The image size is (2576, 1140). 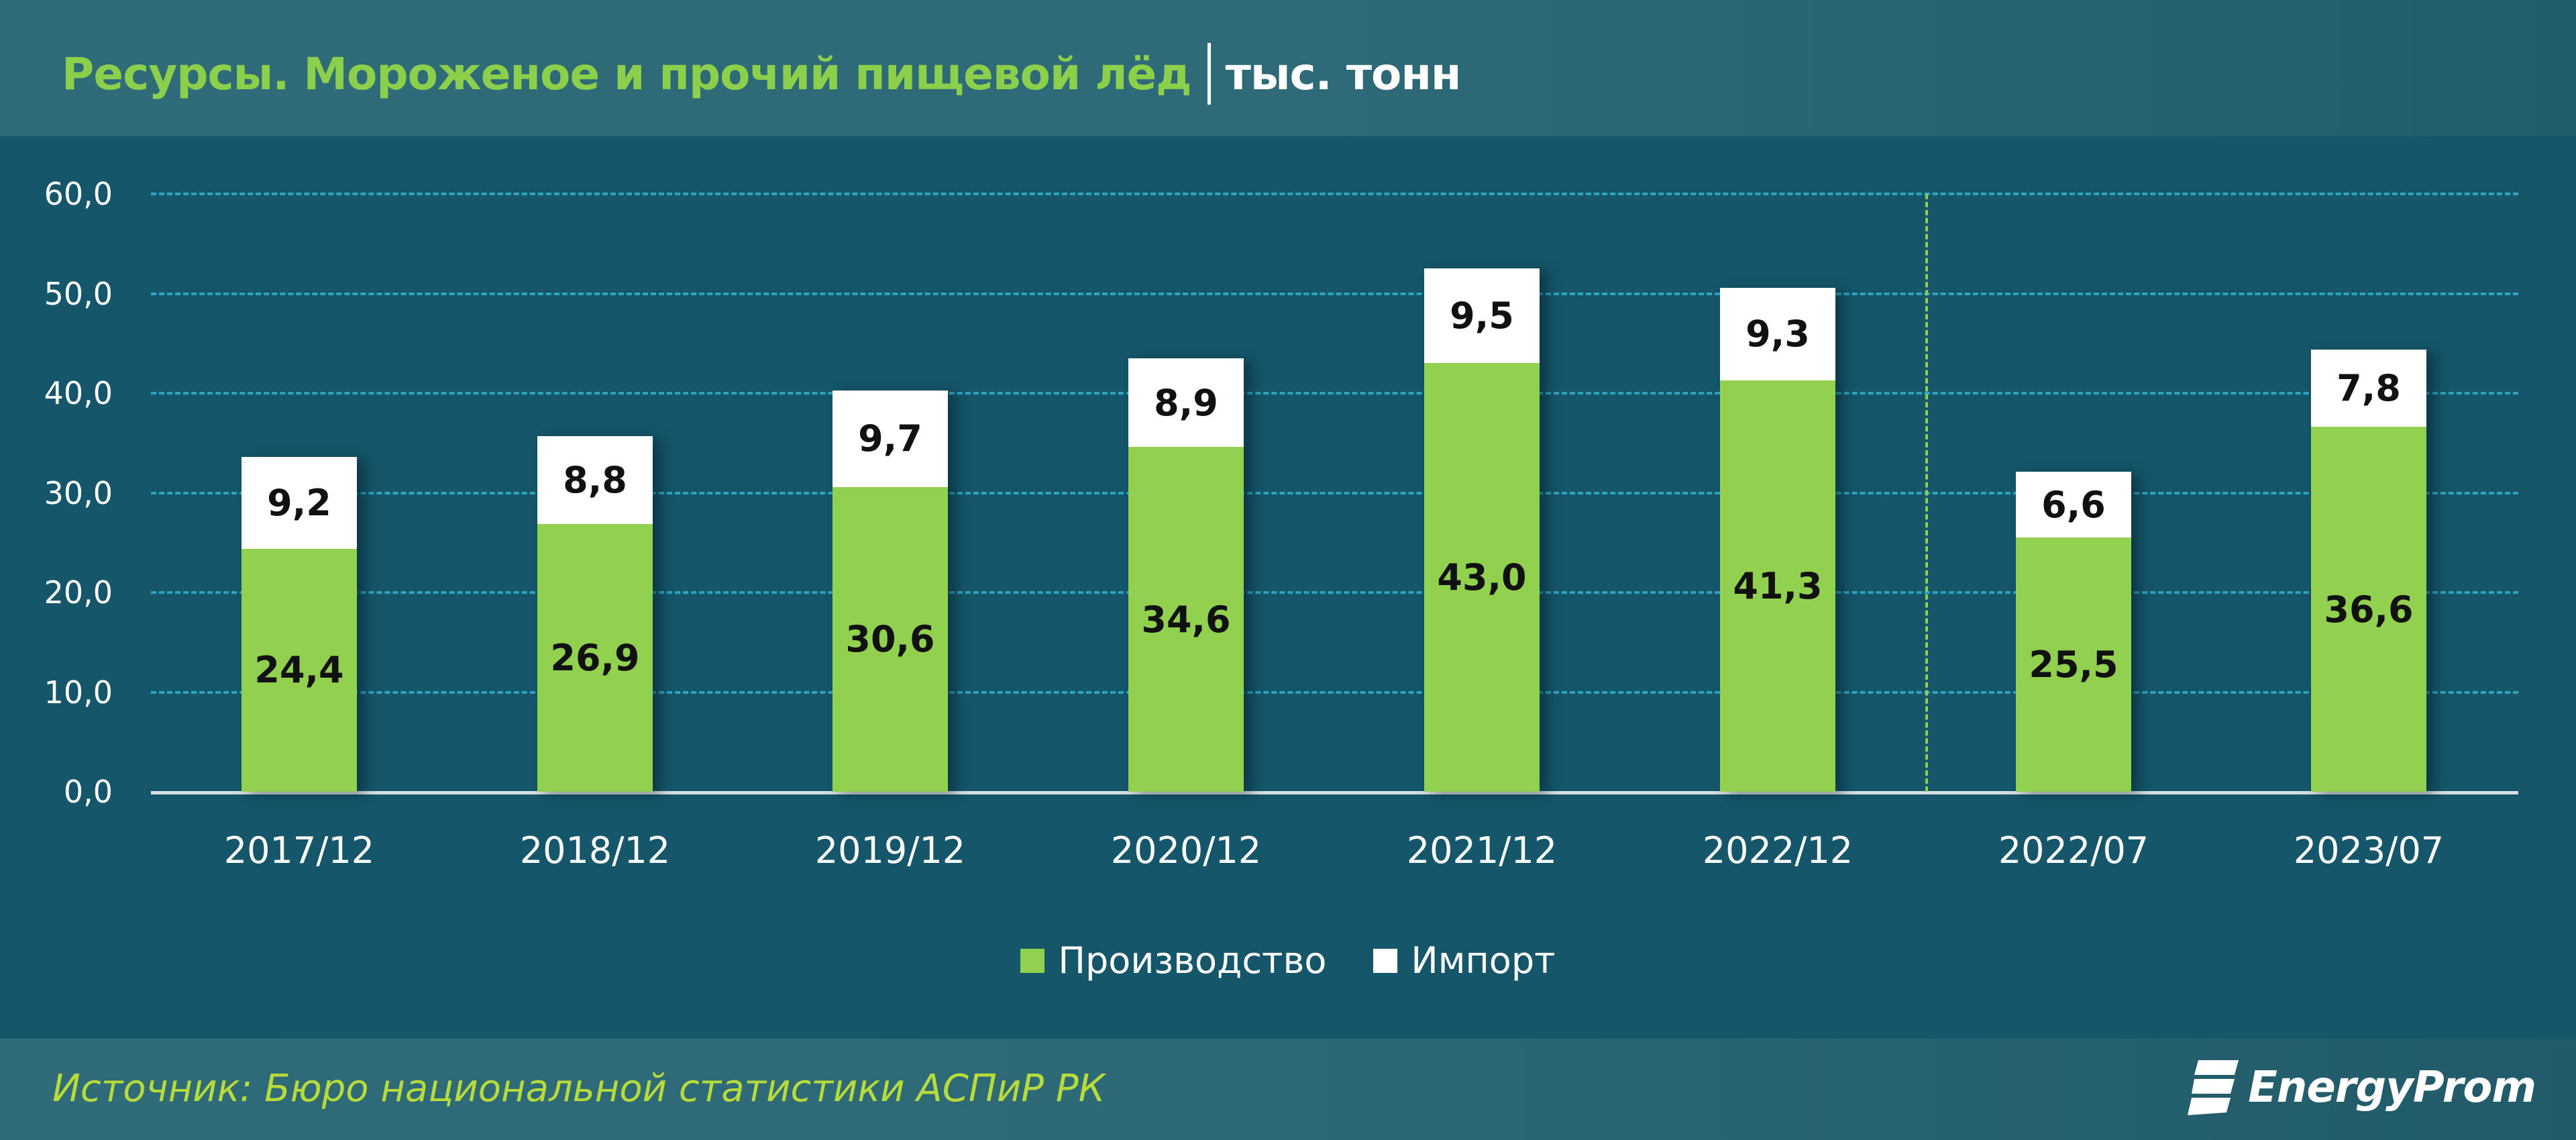 I want to click on legend-label-production: Производство, so click(x=1192, y=960).